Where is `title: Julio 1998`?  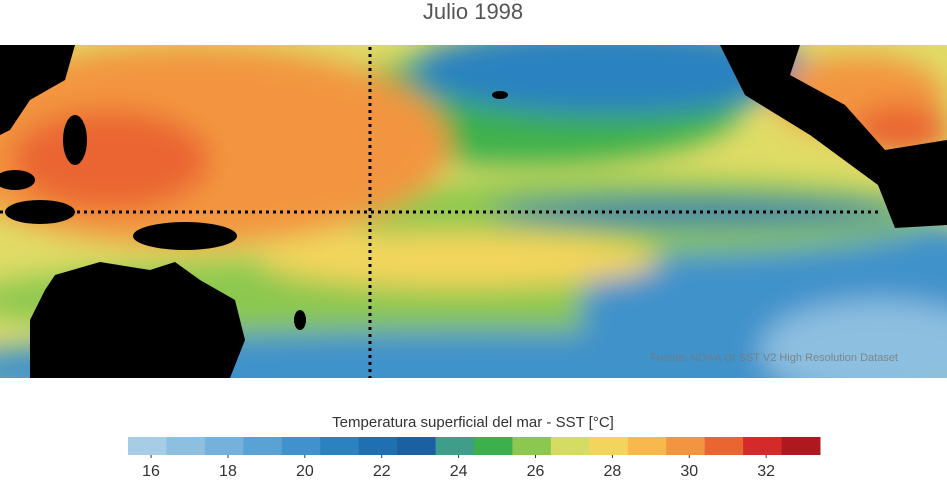
title: Julio 1998 is located at coordinates (473, 12).